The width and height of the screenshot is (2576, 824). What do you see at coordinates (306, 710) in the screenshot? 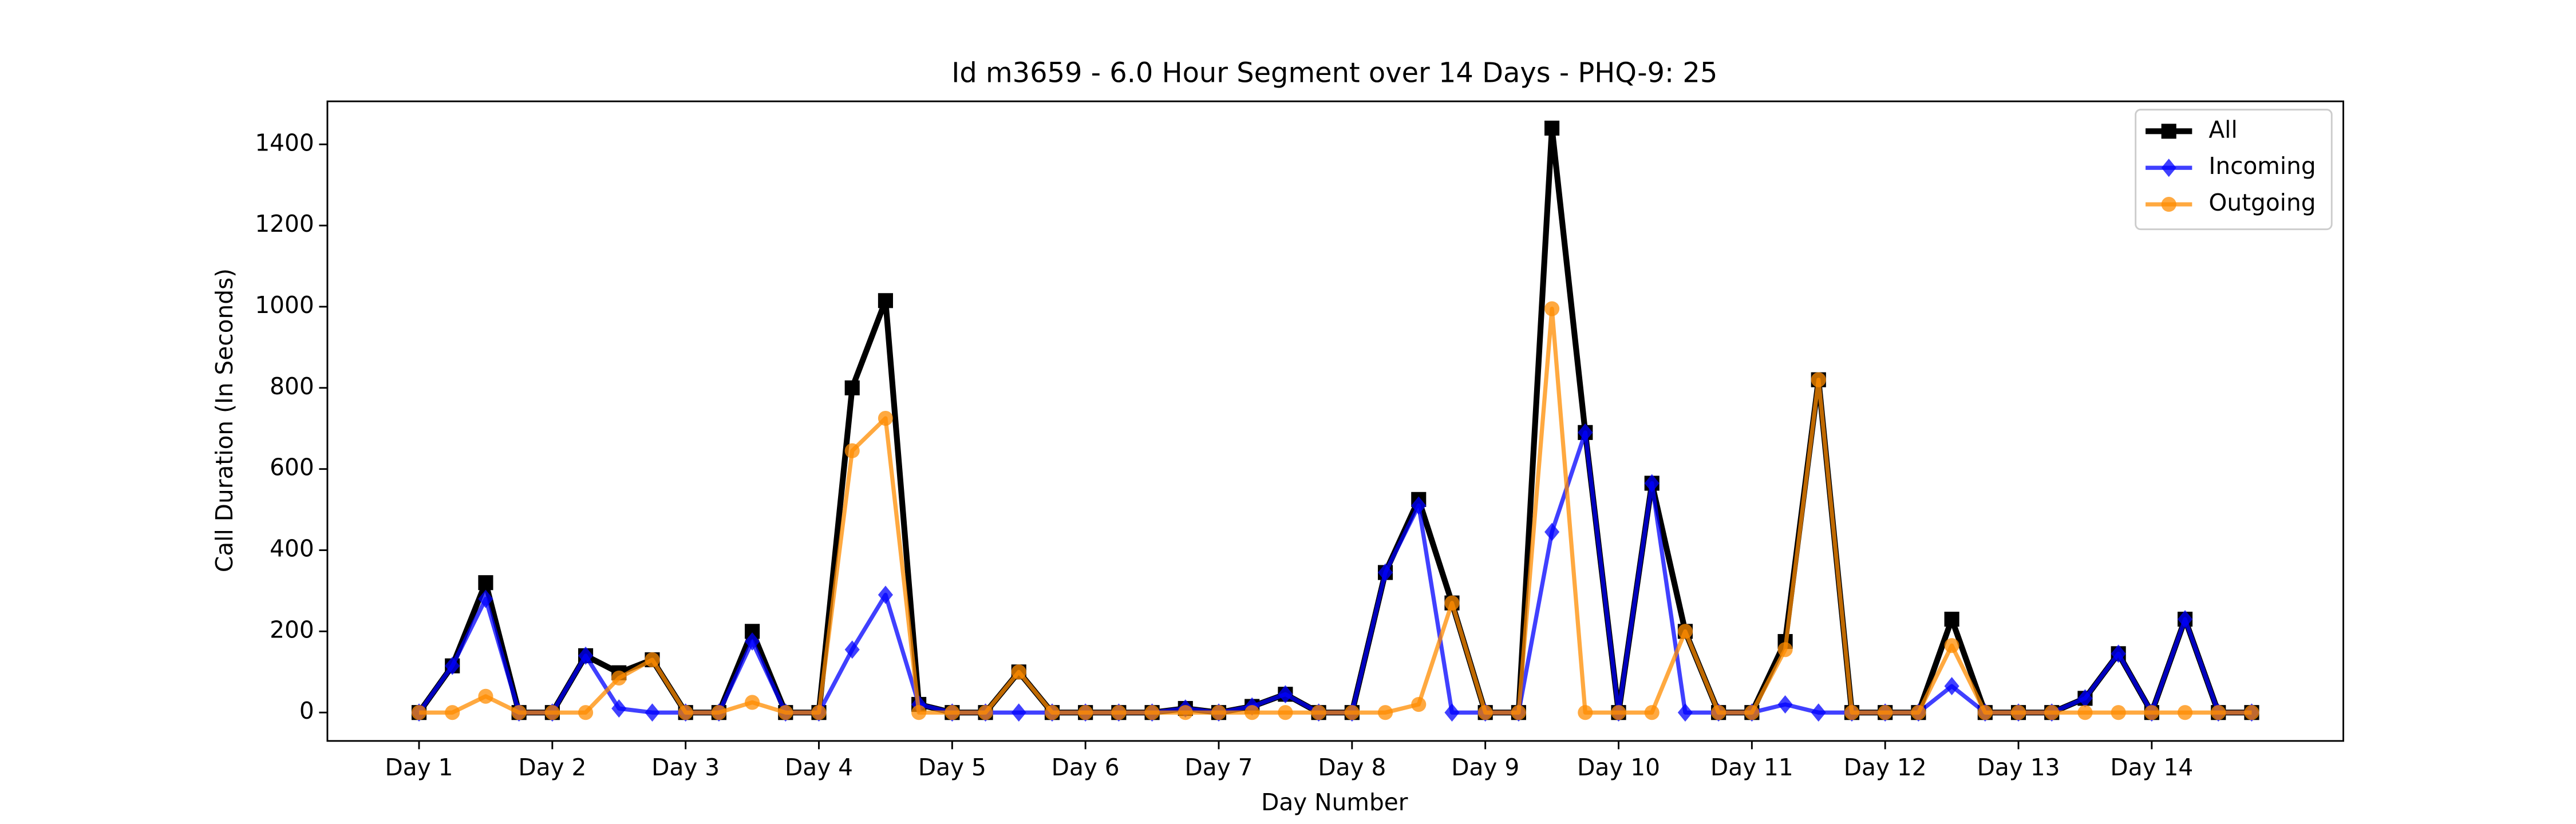
I see `y-tick-label: 0` at bounding box center [306, 710].